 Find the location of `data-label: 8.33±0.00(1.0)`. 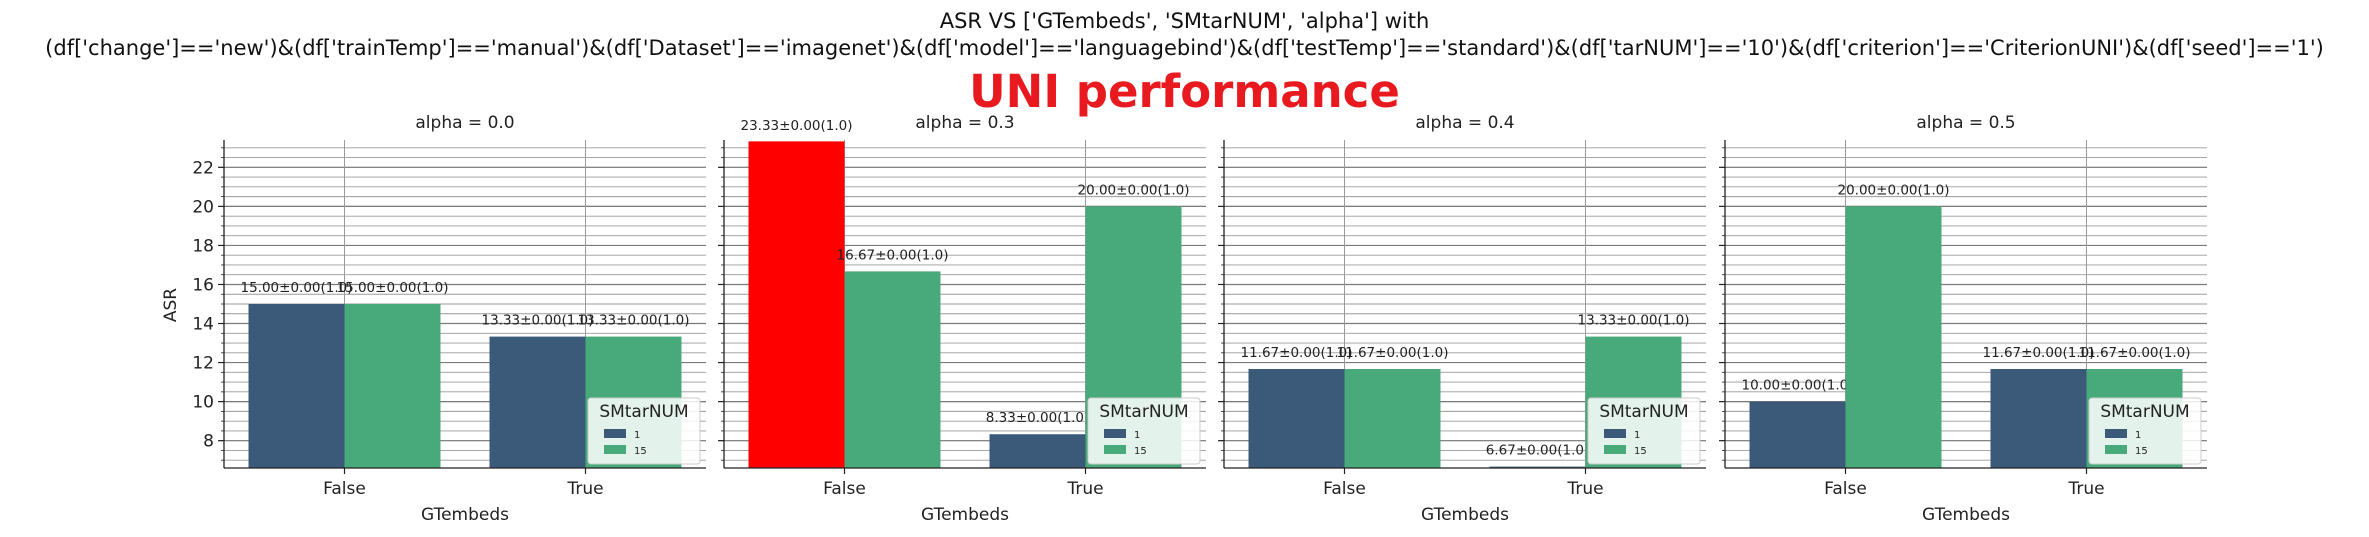

data-label: 8.33±0.00(1.0) is located at coordinates (1037, 418).